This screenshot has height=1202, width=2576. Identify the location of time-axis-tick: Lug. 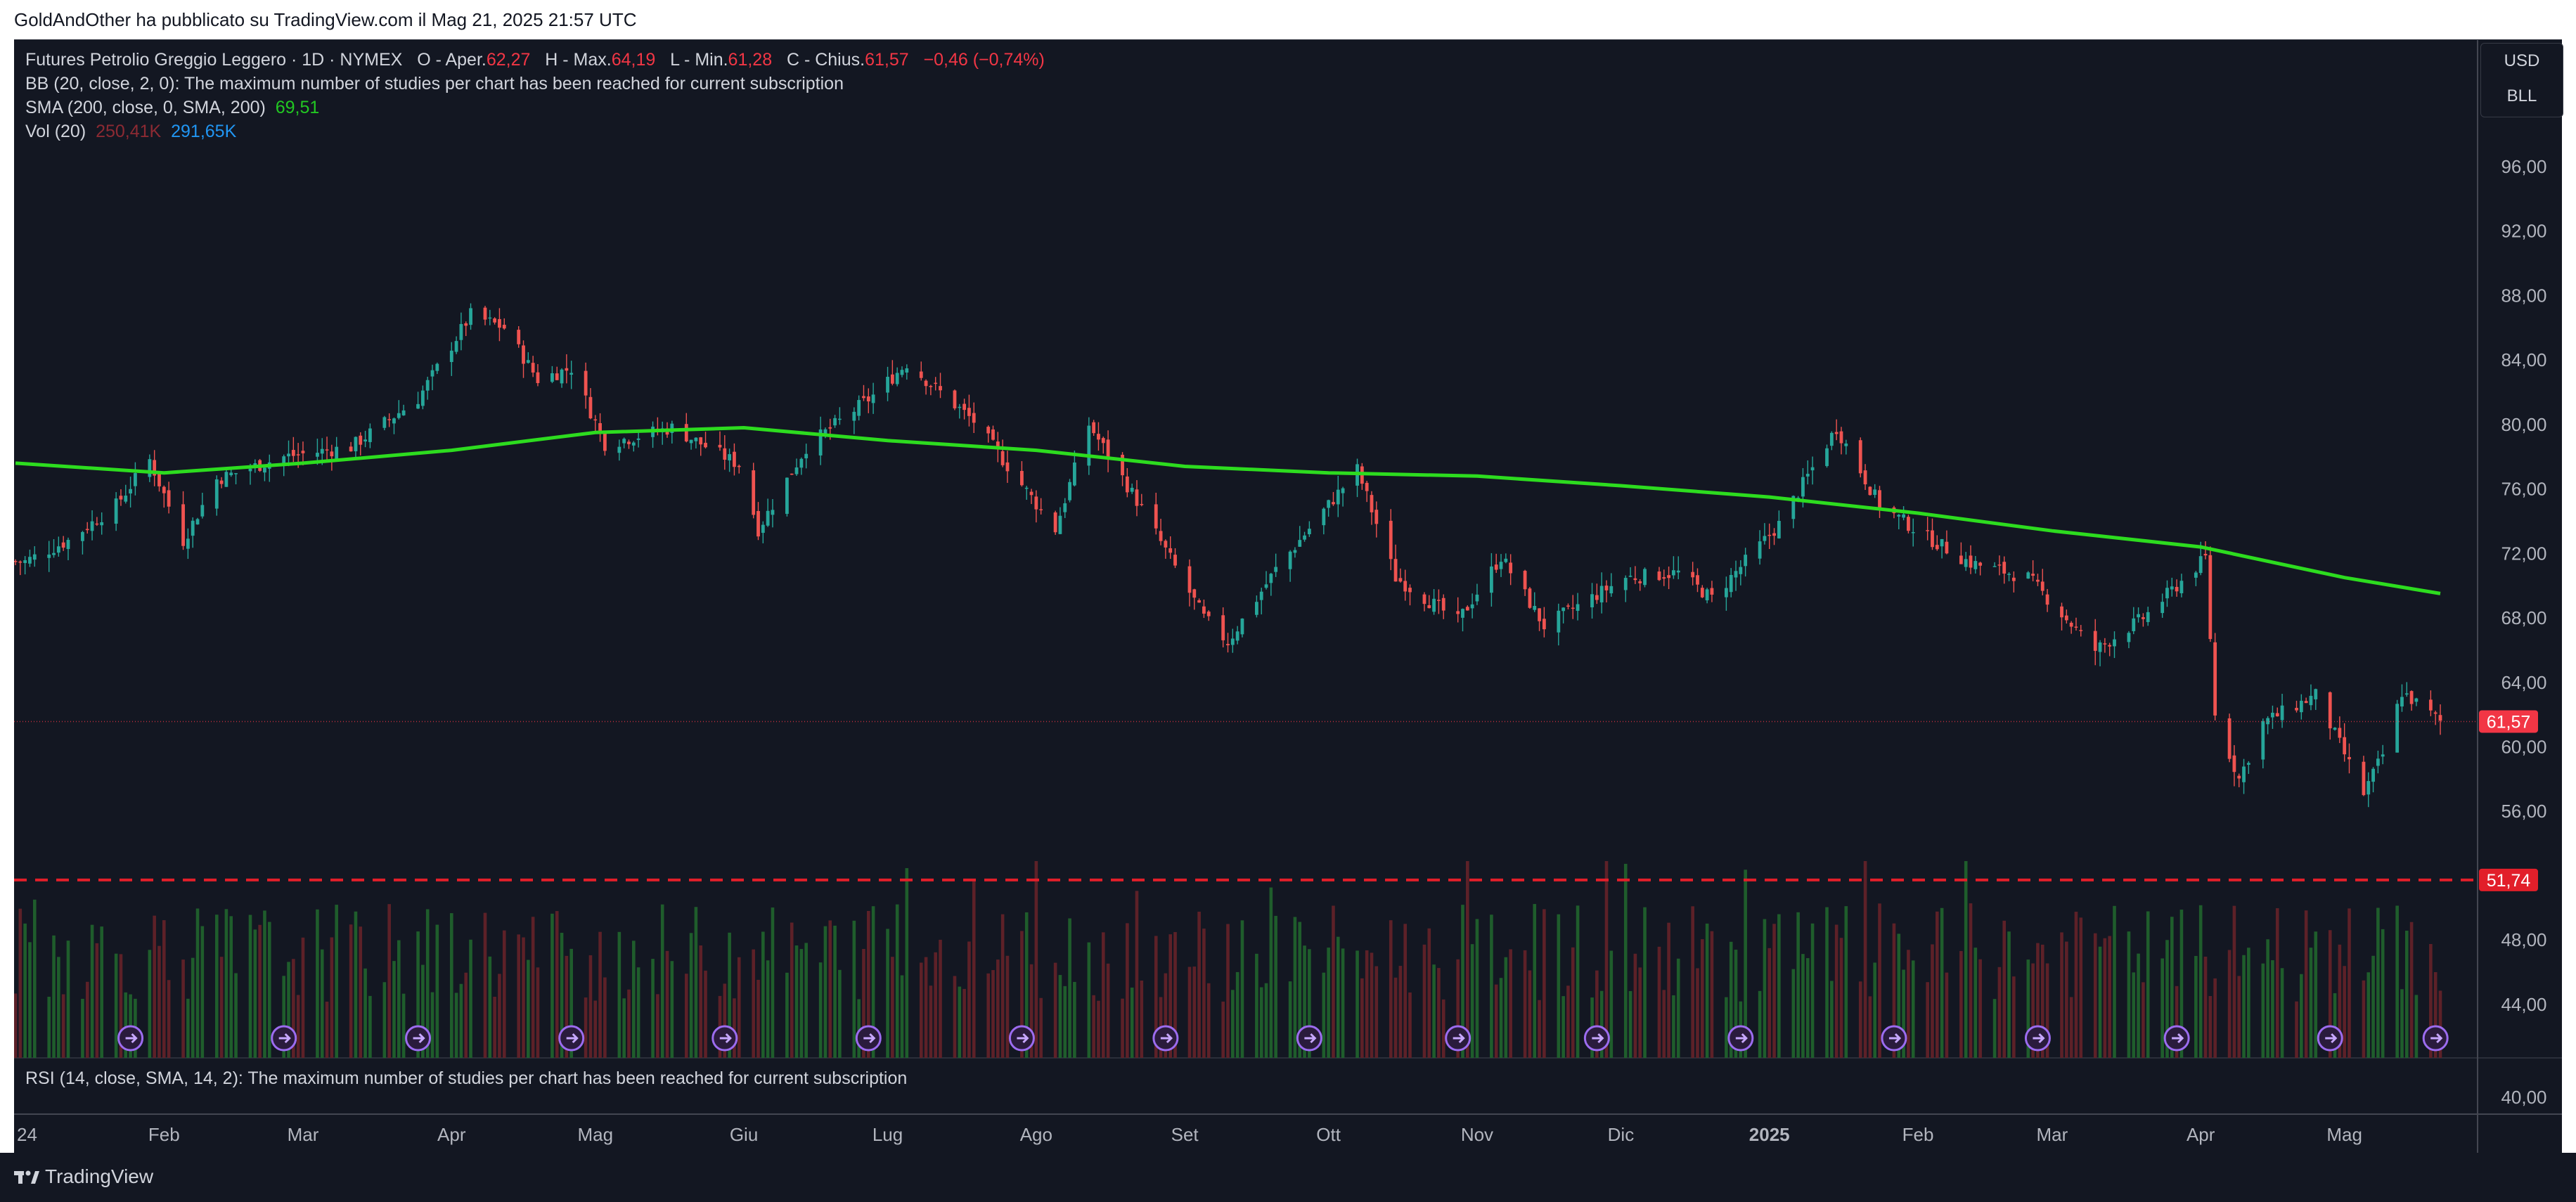
(887, 1135).